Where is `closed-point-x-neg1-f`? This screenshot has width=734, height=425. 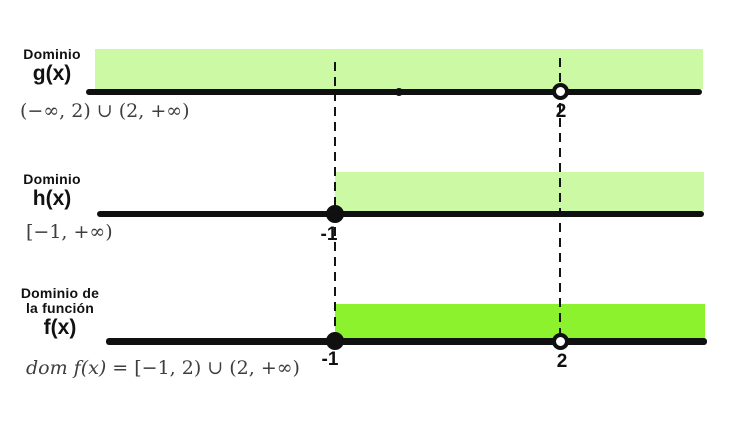
closed-point-x-neg1-f is located at coordinates (335, 341).